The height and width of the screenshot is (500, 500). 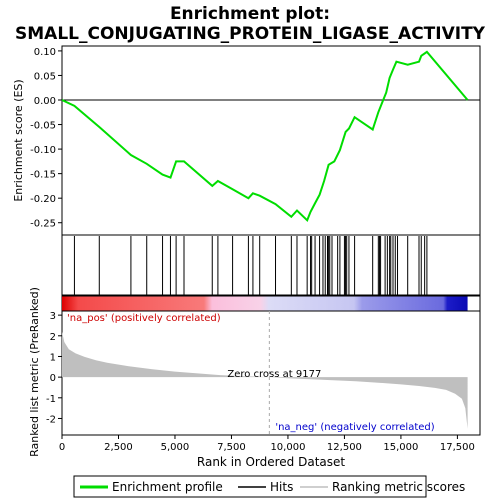 What do you see at coordinates (54, 368) in the screenshot?
I see `metric-y-axis: -2 -1 0 1 2 3` at bounding box center [54, 368].